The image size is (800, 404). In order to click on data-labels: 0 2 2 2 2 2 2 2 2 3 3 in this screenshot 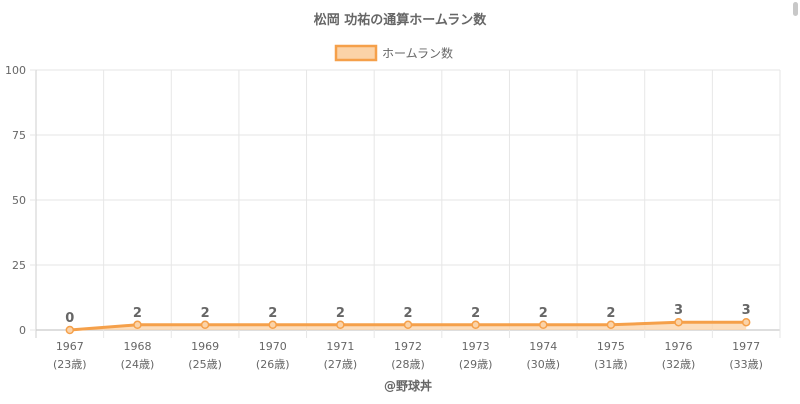, I will do `click(407, 314)`.